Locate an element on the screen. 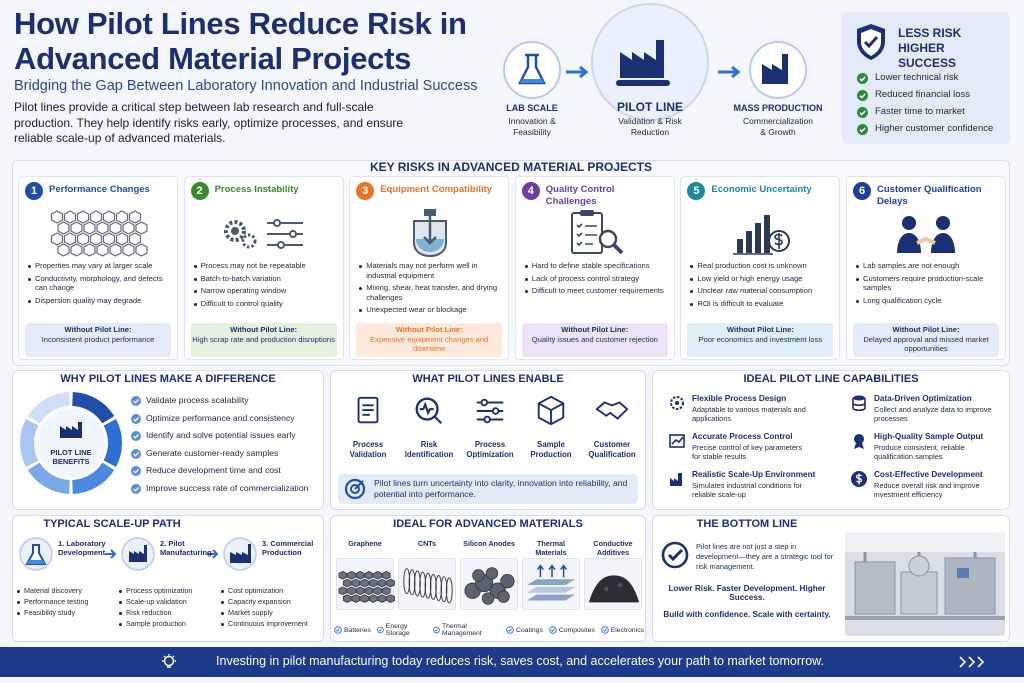  flow-label: MASS PRODUCTION is located at coordinates (778, 108).